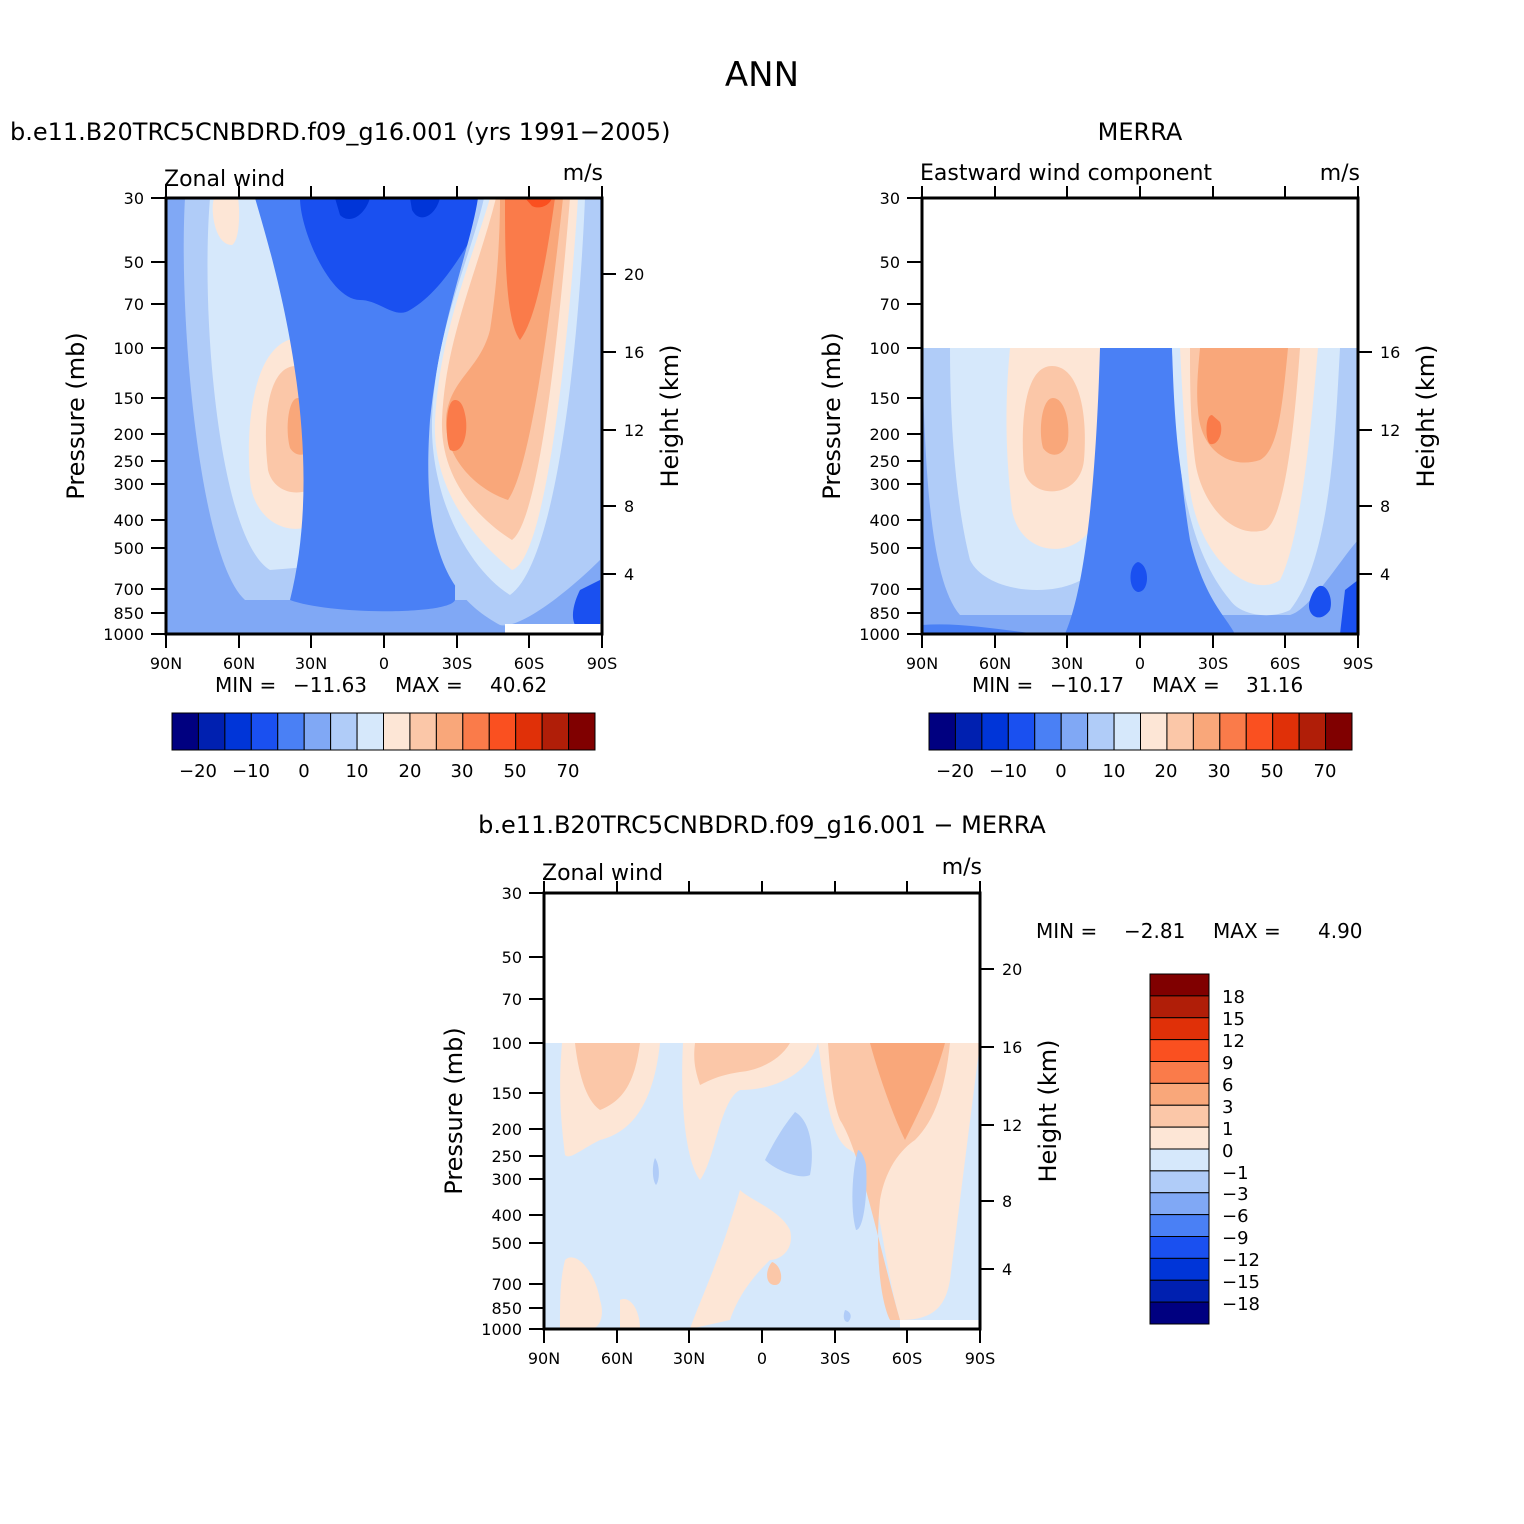 The height and width of the screenshot is (1524, 1524). Describe the element at coordinates (128, 398) in the screenshot. I see `model-pressure-tick-150: 150` at that location.